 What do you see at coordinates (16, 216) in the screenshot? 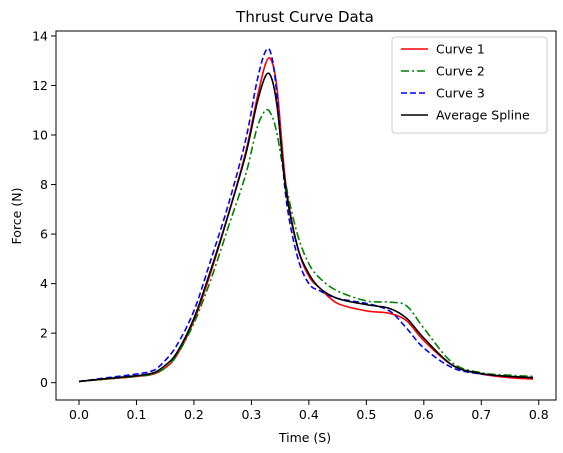
I see `y-axis-label: Force (N)` at bounding box center [16, 216].